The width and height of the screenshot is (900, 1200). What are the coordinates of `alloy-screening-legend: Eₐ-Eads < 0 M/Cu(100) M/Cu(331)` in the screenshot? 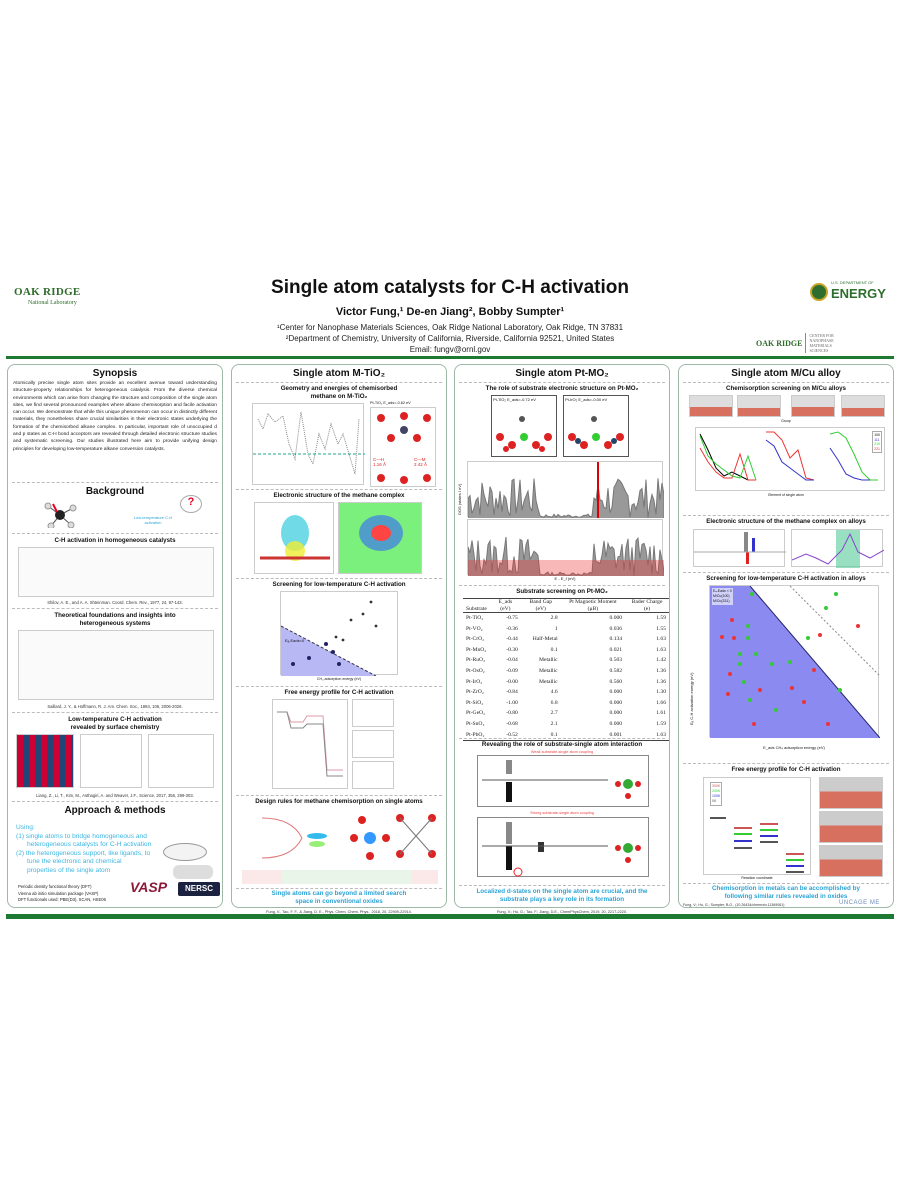 It's located at (722, 596).